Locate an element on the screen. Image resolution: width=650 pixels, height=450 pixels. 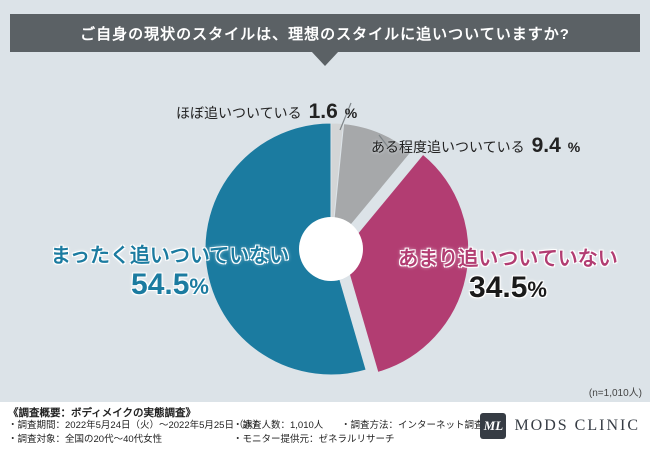
callout-label: まったく追いついていない is located at coordinates (170, 256).